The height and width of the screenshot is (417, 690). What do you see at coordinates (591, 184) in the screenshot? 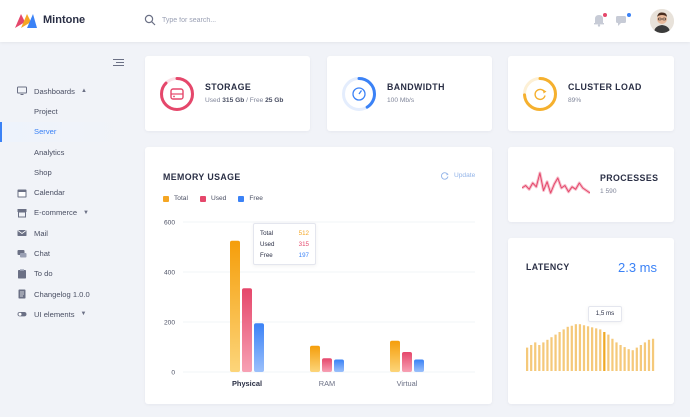
I see `processes-card: PROCESSES 1 590` at bounding box center [591, 184].